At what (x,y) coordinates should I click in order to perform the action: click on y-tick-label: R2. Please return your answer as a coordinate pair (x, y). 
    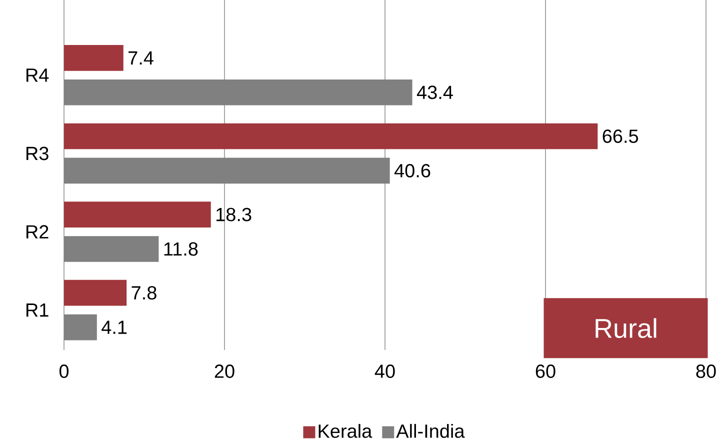
    Looking at the image, I should click on (37, 231).